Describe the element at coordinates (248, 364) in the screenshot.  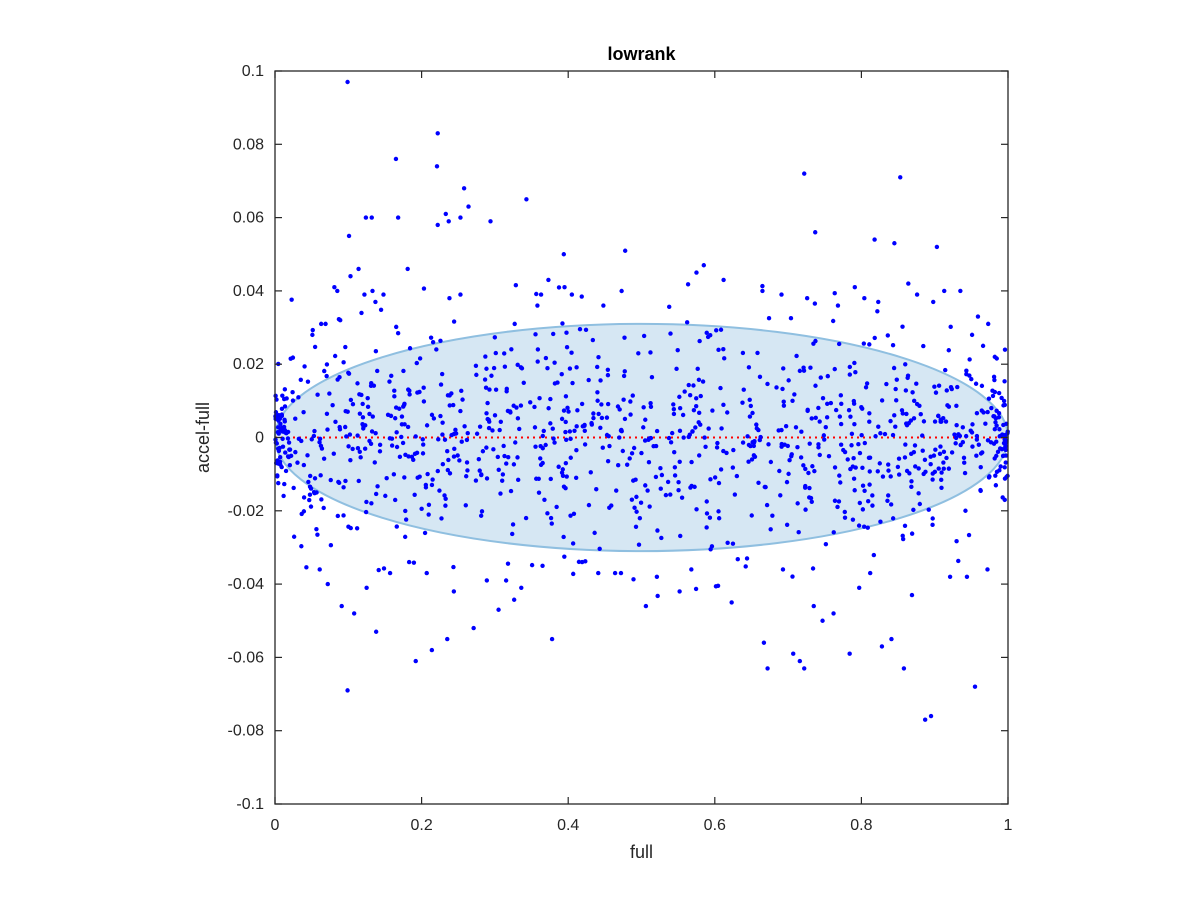
I see `y-tick-label: 0.02` at that location.